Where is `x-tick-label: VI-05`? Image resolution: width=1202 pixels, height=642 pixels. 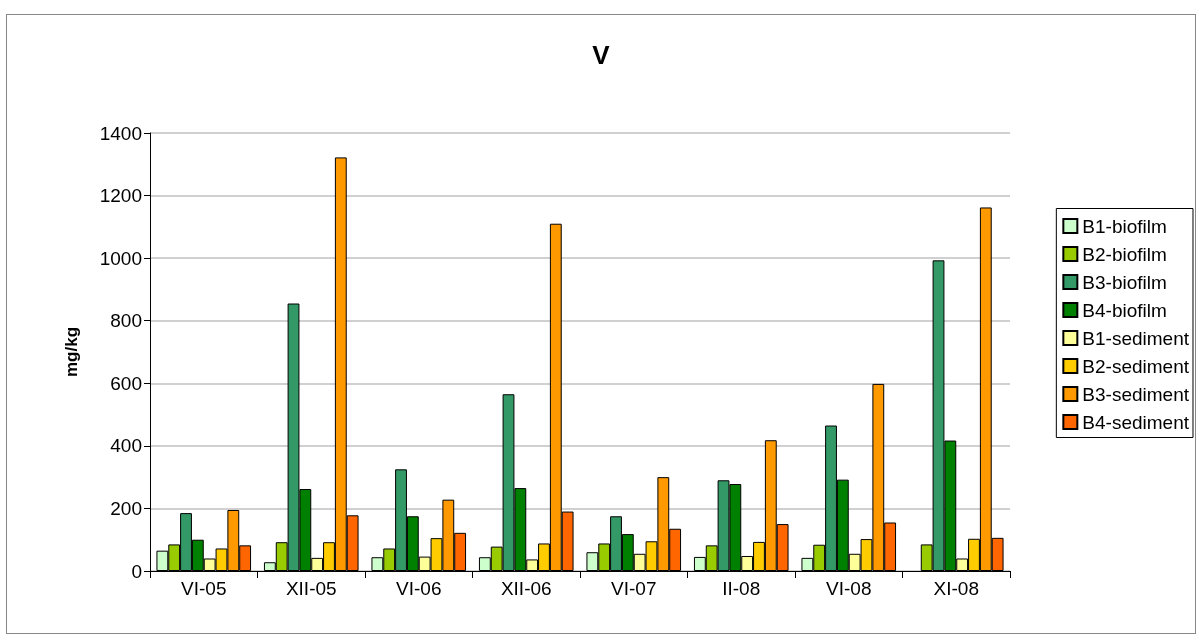
x-tick-label: VI-05 is located at coordinates (204, 588).